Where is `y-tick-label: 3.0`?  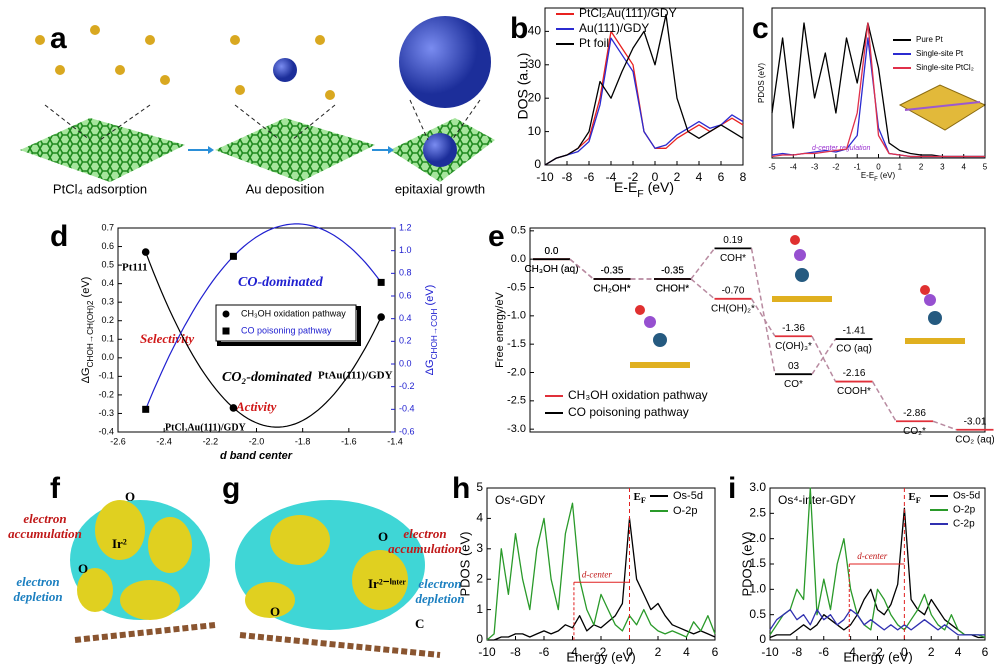 y-tick-label: 3.0 is located at coordinates (757, 487).